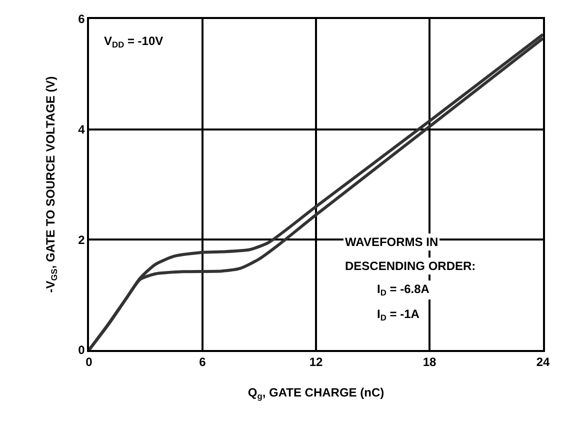 The image size is (562, 421). Describe the element at coordinates (429, 362) in the screenshot. I see `x-tick-label: 18` at that location.